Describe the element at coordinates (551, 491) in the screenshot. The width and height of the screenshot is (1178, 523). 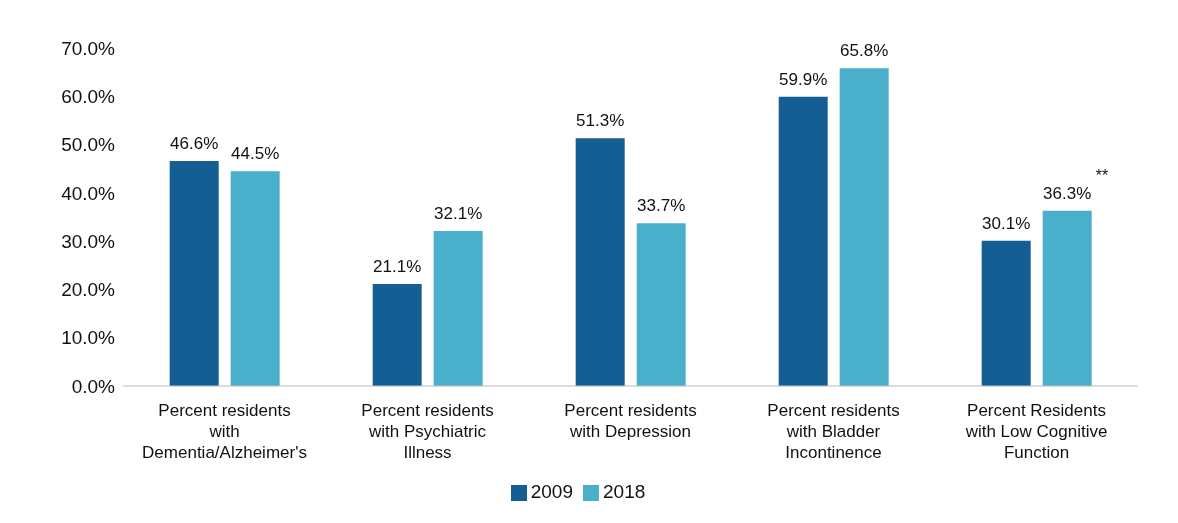
I see `legend-label: 2009` at that location.